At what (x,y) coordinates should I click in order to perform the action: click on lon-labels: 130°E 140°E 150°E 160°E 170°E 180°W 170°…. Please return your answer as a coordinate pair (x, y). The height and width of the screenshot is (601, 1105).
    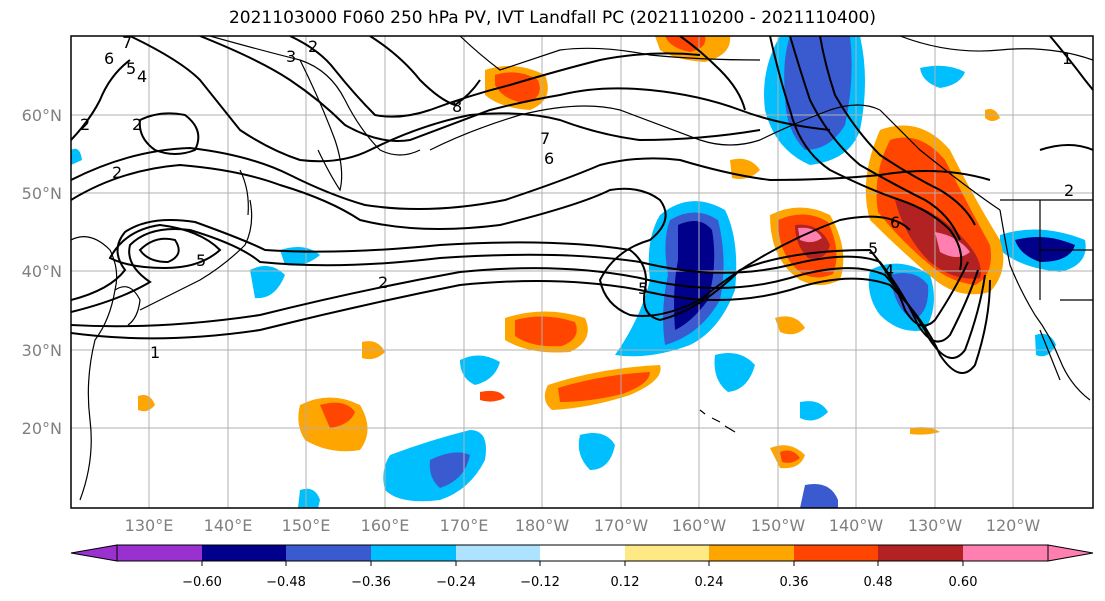
    Looking at the image, I should click on (583, 525).